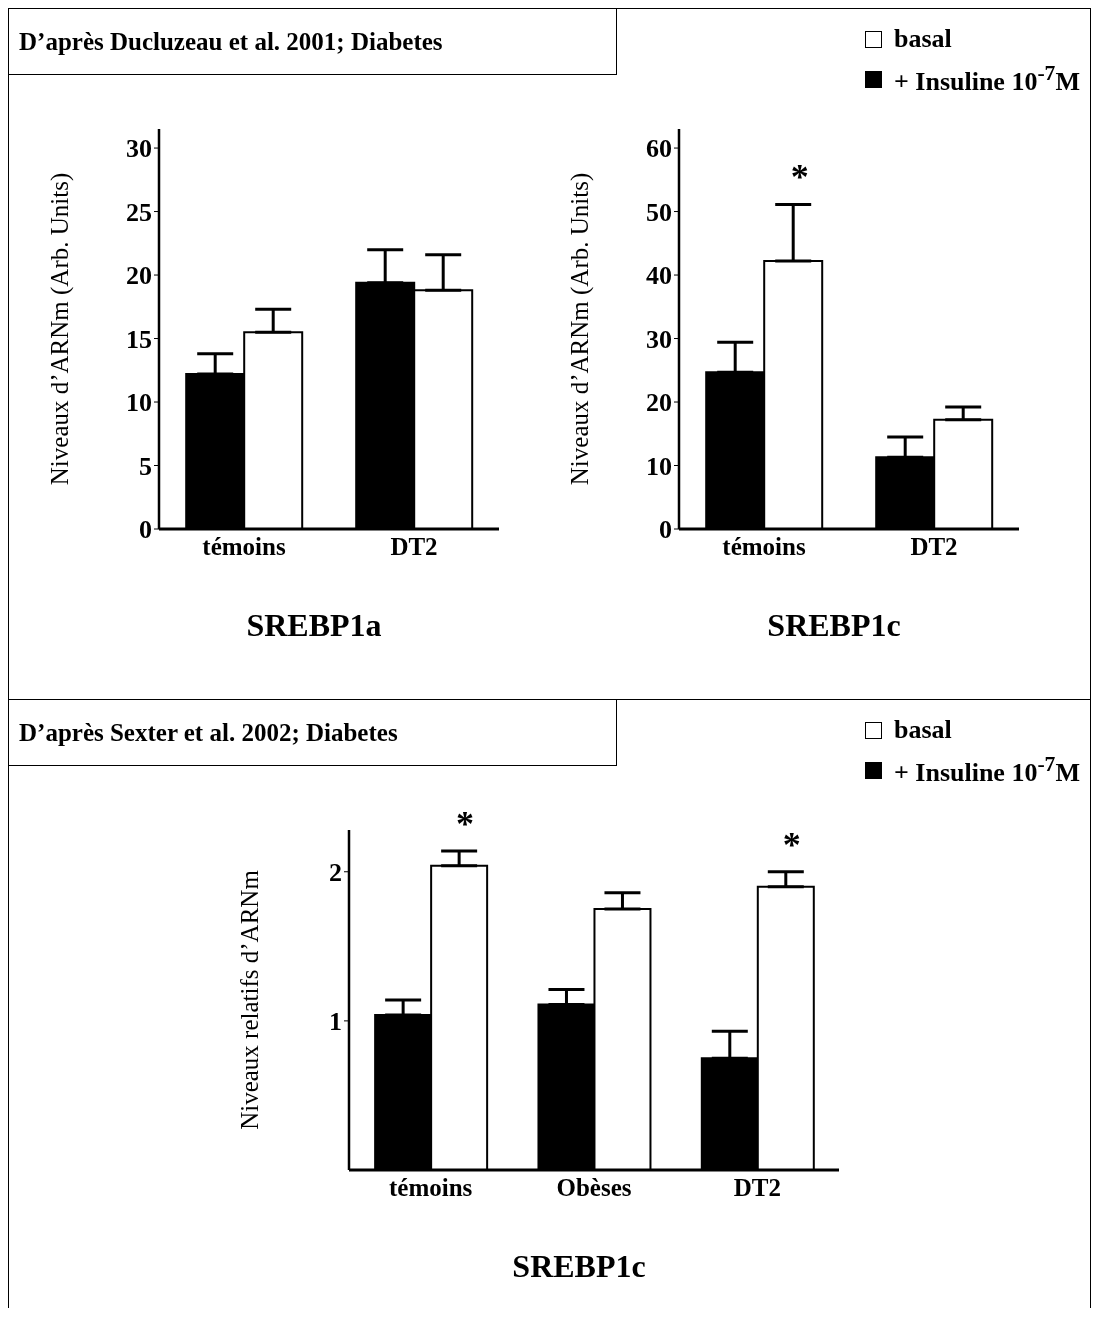 This screenshot has height=1318, width=1099. What do you see at coordinates (145, 466) in the screenshot?
I see `y-tick-label: 5` at bounding box center [145, 466].